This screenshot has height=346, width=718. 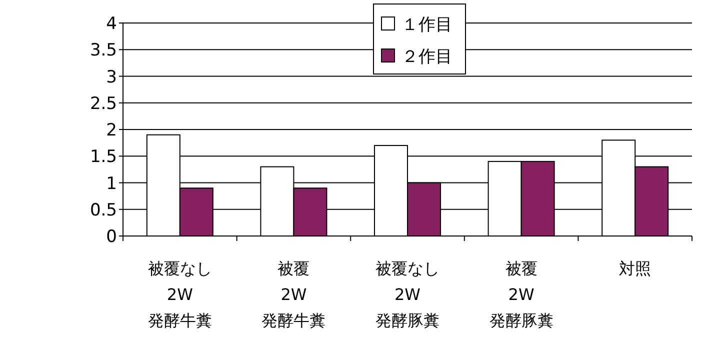 What do you see at coordinates (427, 25) in the screenshot?
I see `legend-label: １作目` at bounding box center [427, 25].